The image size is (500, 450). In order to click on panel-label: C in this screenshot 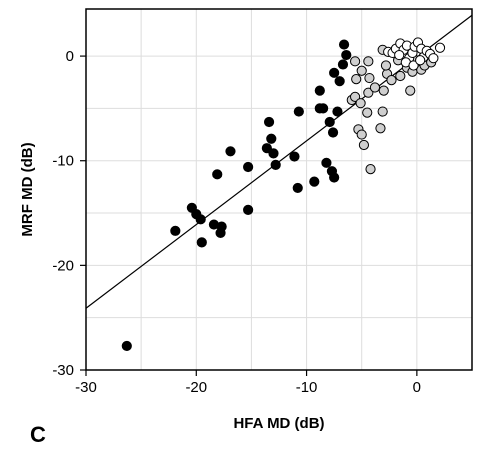, I will do `click(38, 434)`.